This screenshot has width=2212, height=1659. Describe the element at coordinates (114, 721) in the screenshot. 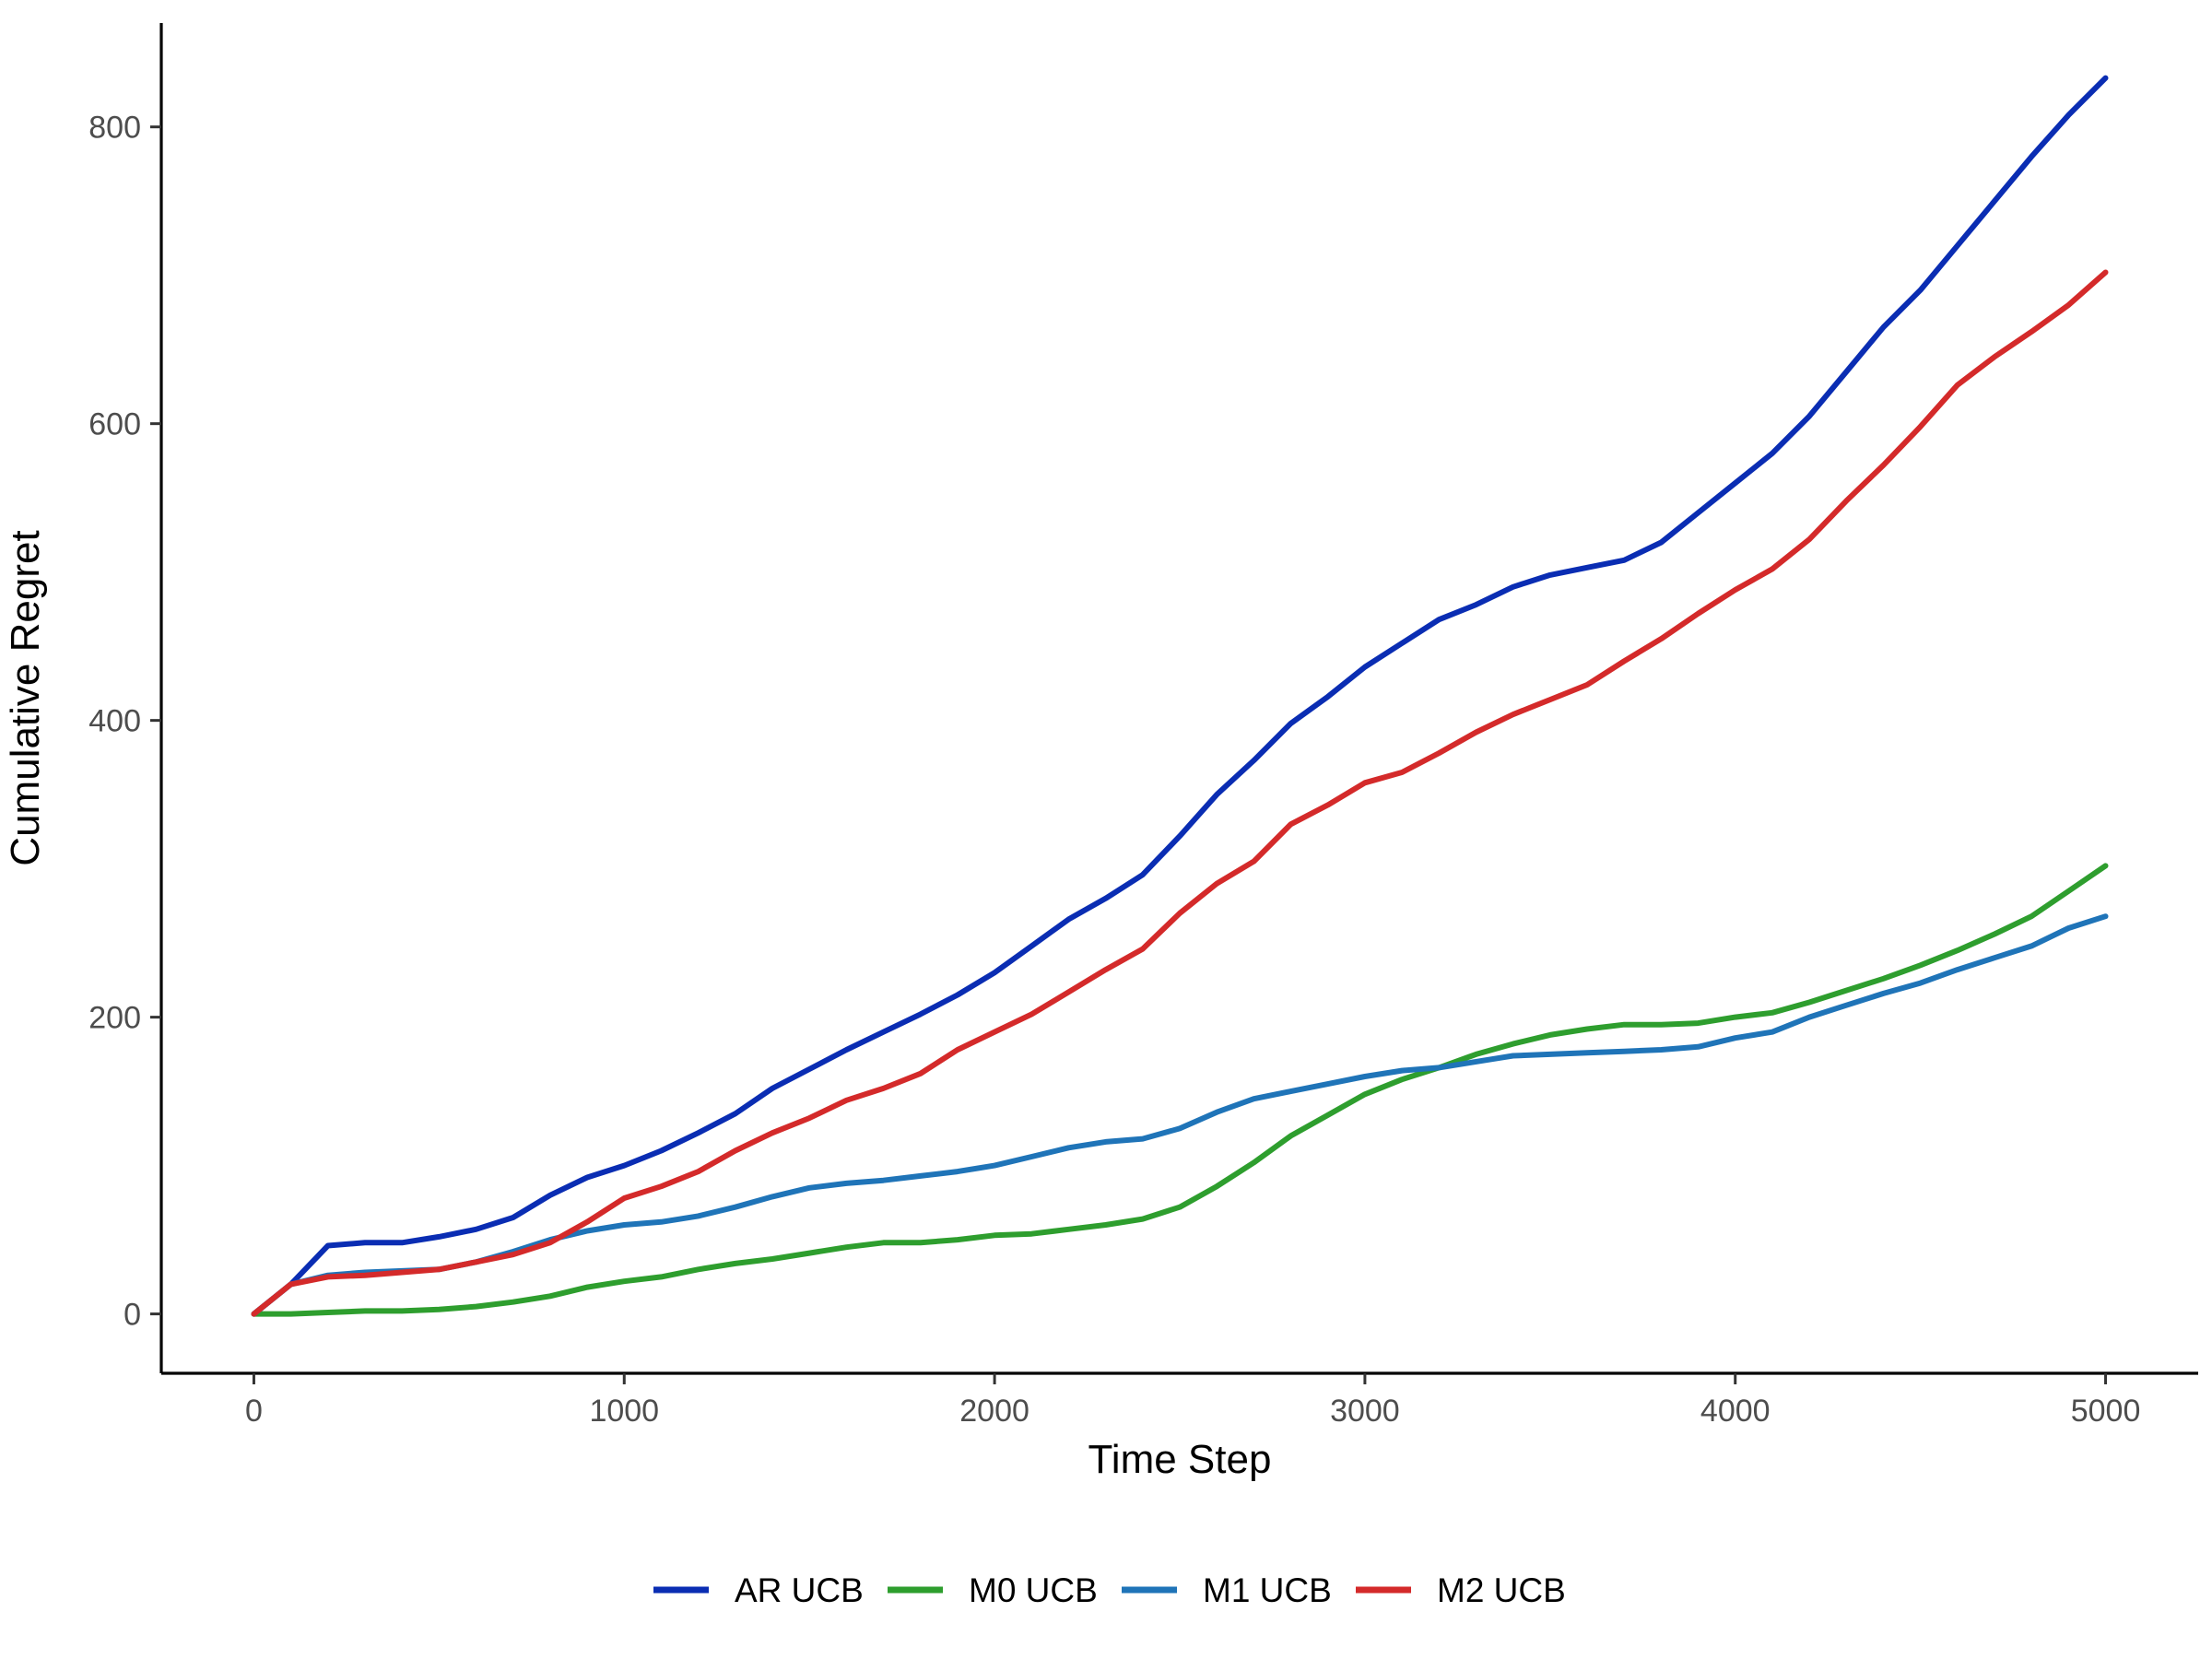

I see `y-tick-label: 400` at that location.